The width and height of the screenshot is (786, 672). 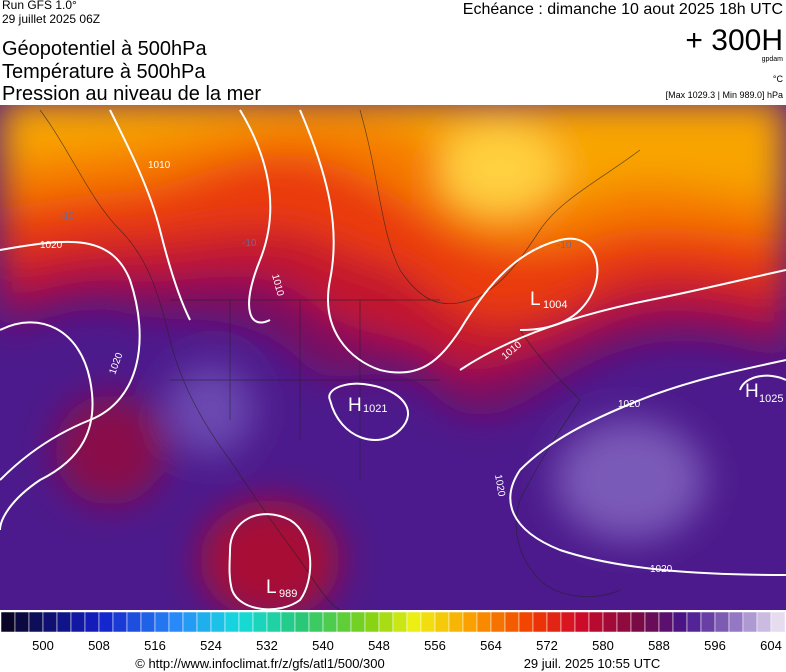 What do you see at coordinates (659, 645) in the screenshot?
I see `colorbar-label: 588` at bounding box center [659, 645].